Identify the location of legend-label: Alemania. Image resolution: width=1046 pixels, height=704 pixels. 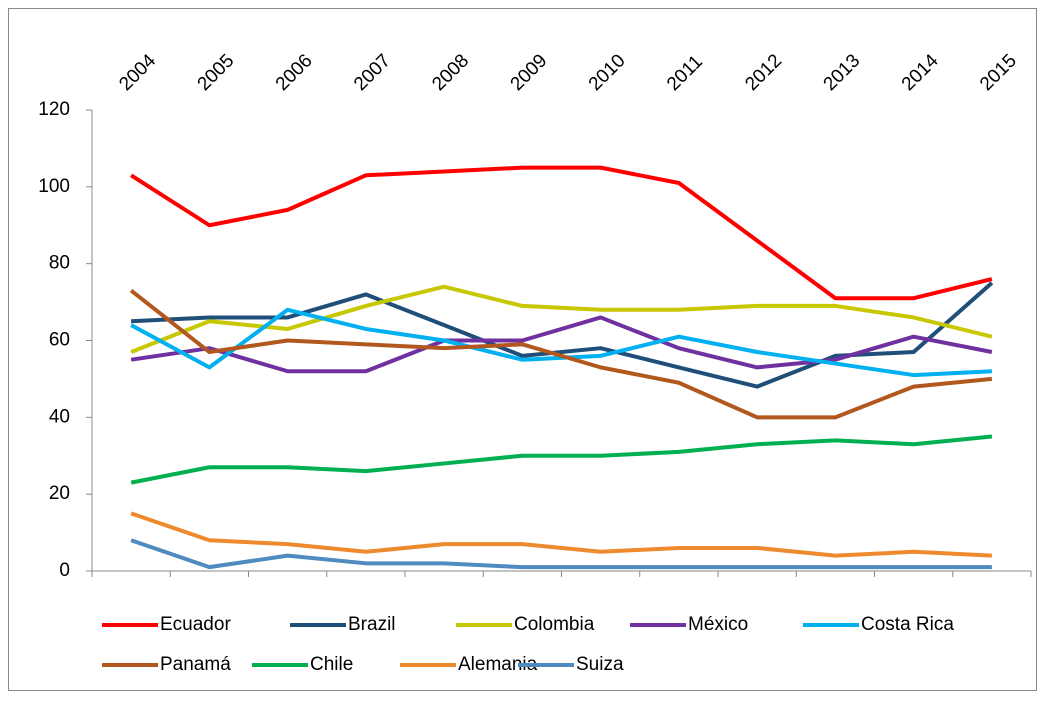
(498, 664).